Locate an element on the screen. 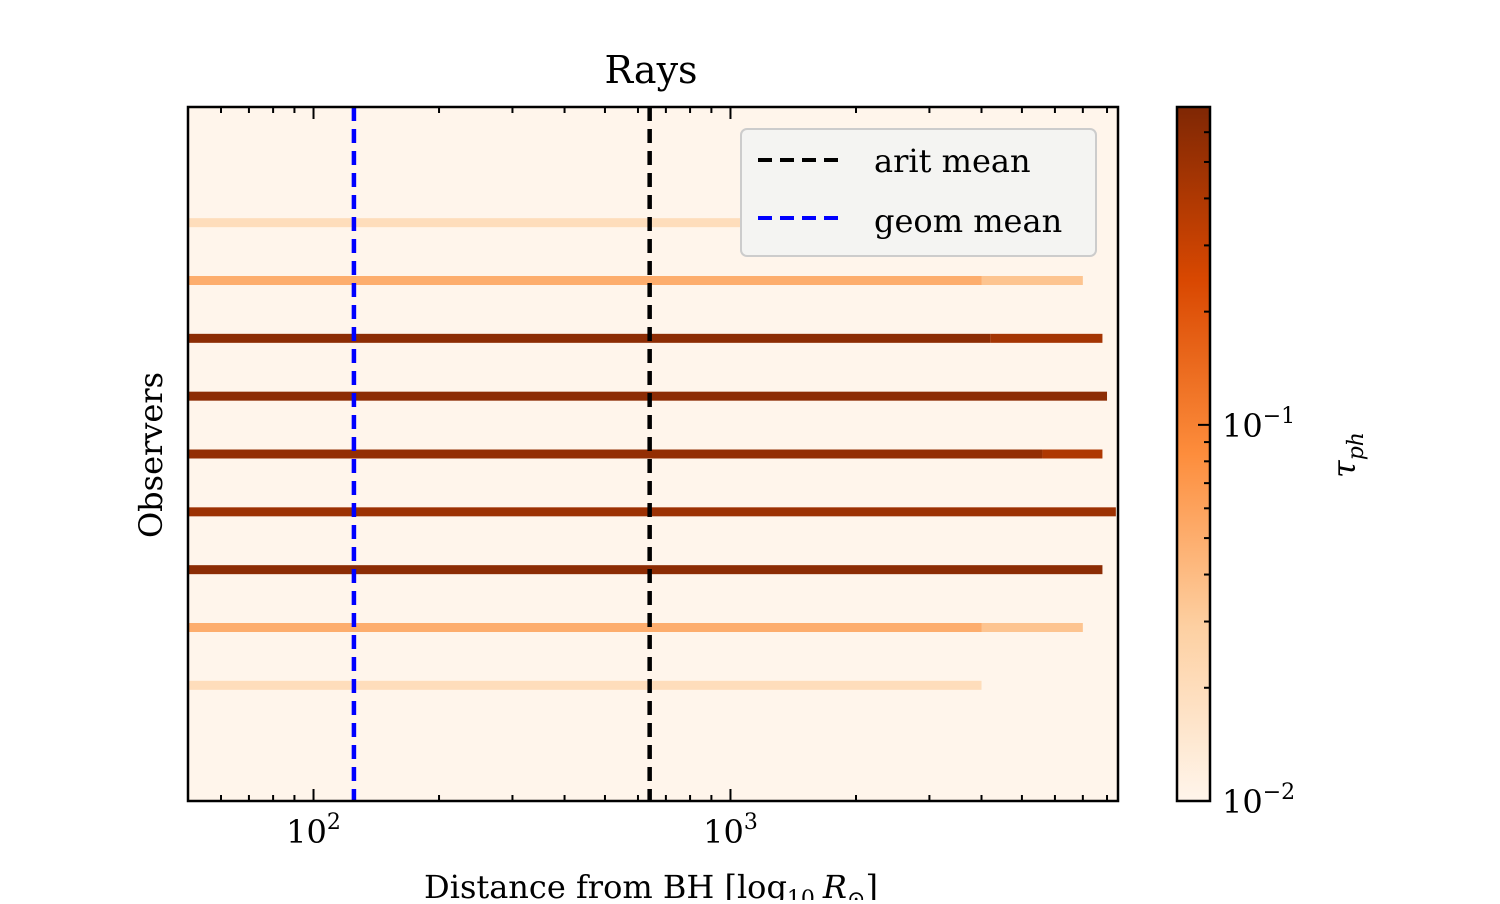 This screenshot has width=1500, height=904. colorbar-ticks: 10⁻² 10⁻¹ is located at coordinates (1246, 476).